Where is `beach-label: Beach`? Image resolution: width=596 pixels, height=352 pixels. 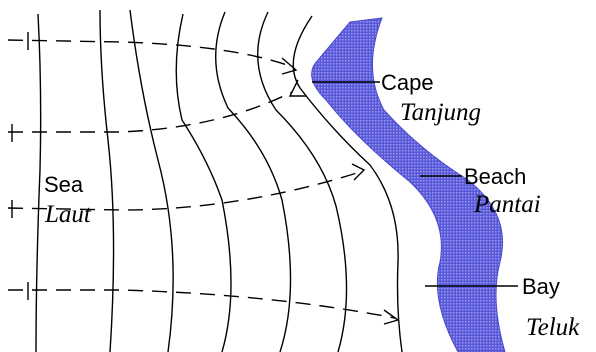 beach-label: Beach is located at coordinates (495, 176).